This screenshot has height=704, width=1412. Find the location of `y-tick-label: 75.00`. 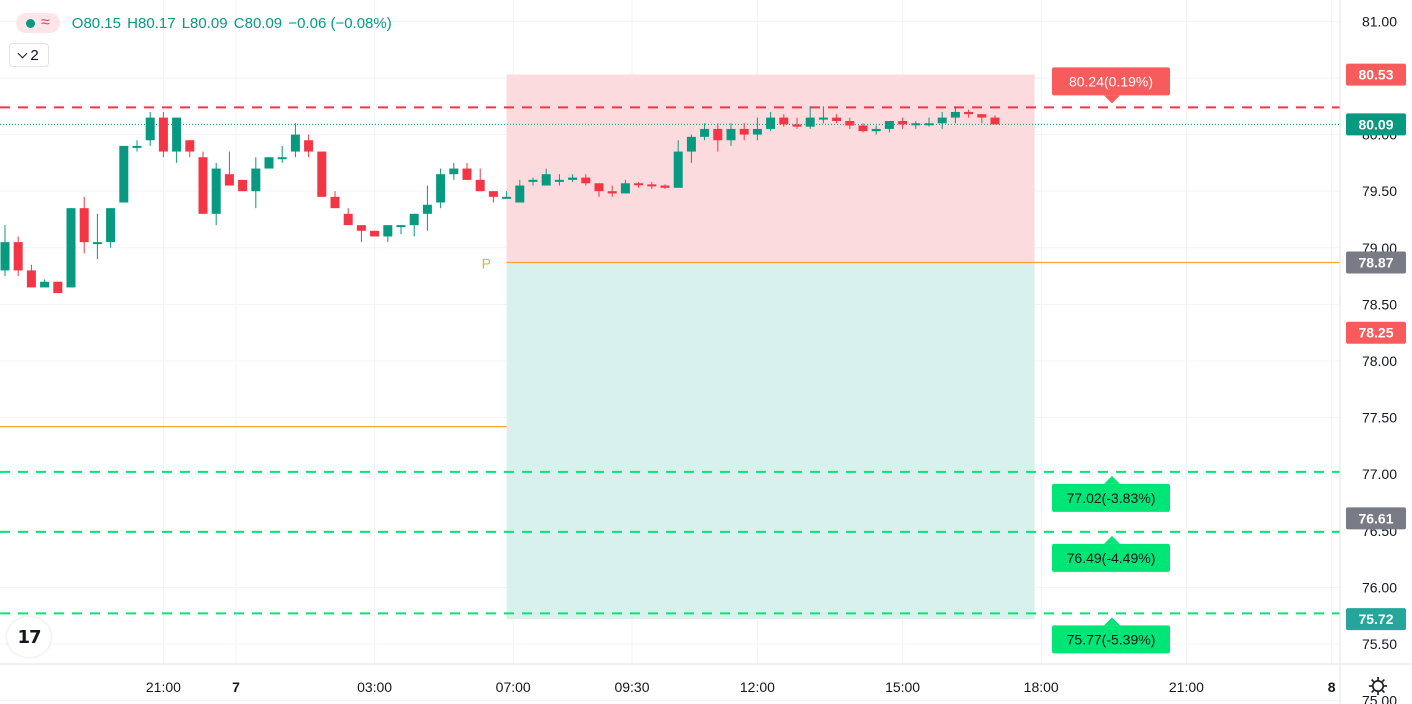

y-tick-label: 75.00 is located at coordinates (1379, 698).